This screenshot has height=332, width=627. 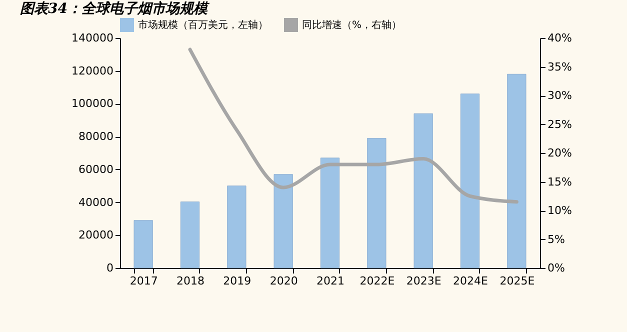 What do you see at coordinates (96, 137) in the screenshot?
I see `y-tick-label: 80000` at bounding box center [96, 137].